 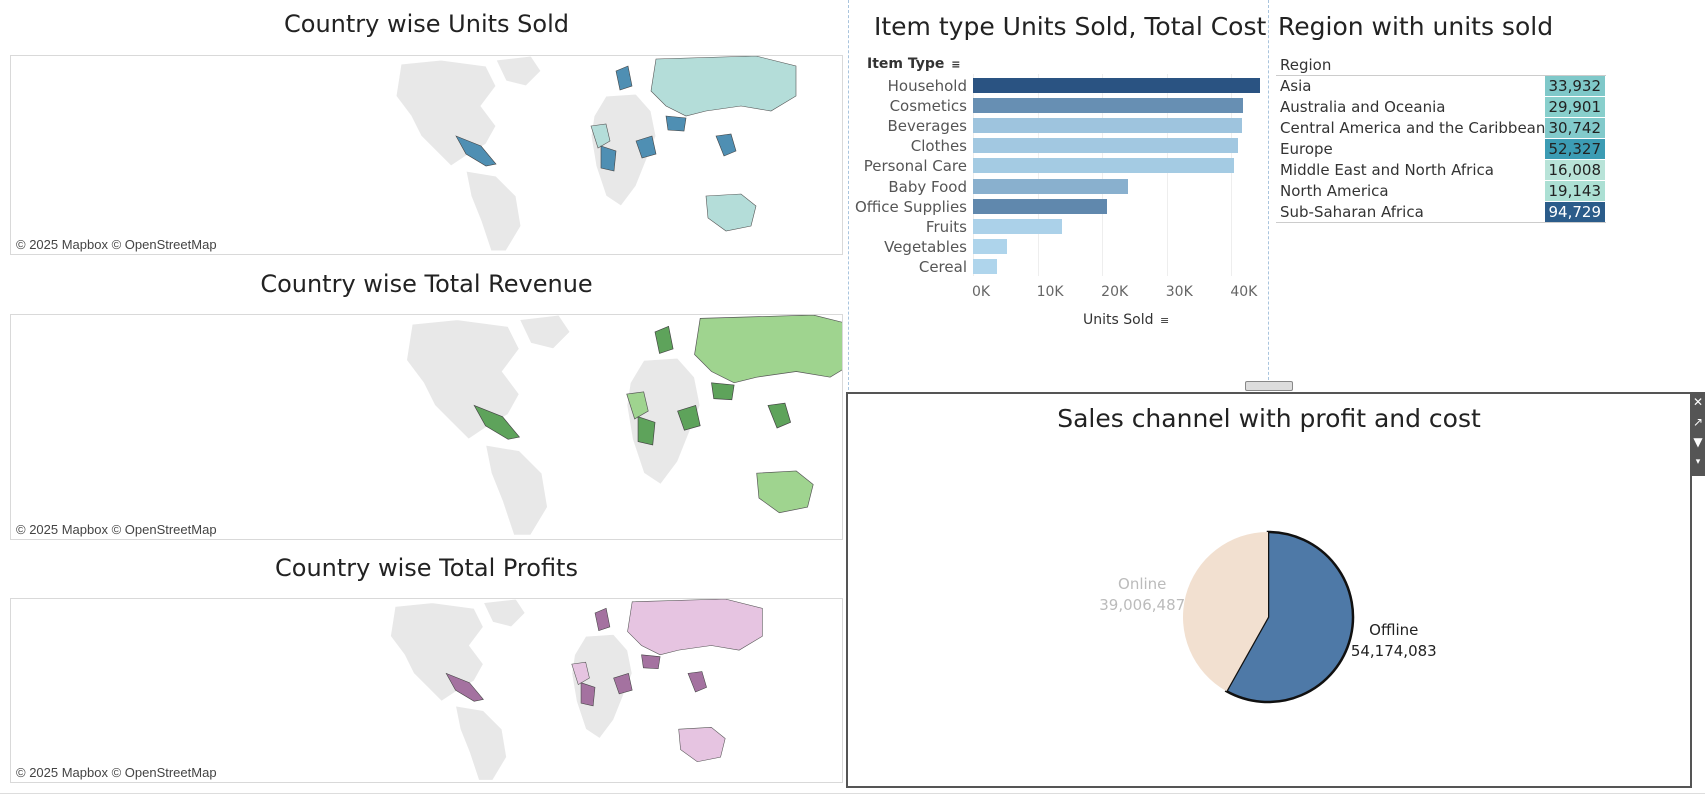 I want to click on region-name: Europe, so click(x=1306, y=149).